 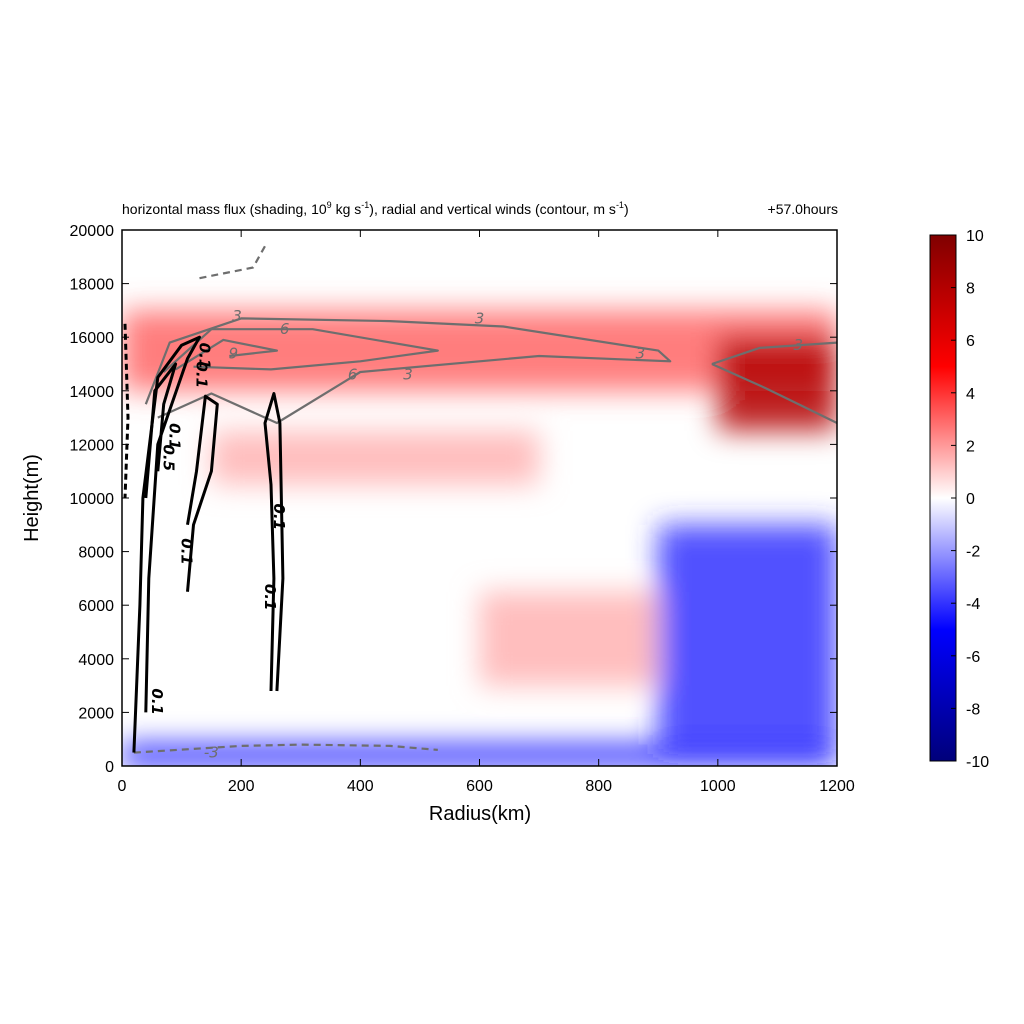 I want to click on x-tick-label: 0, so click(x=122, y=786).